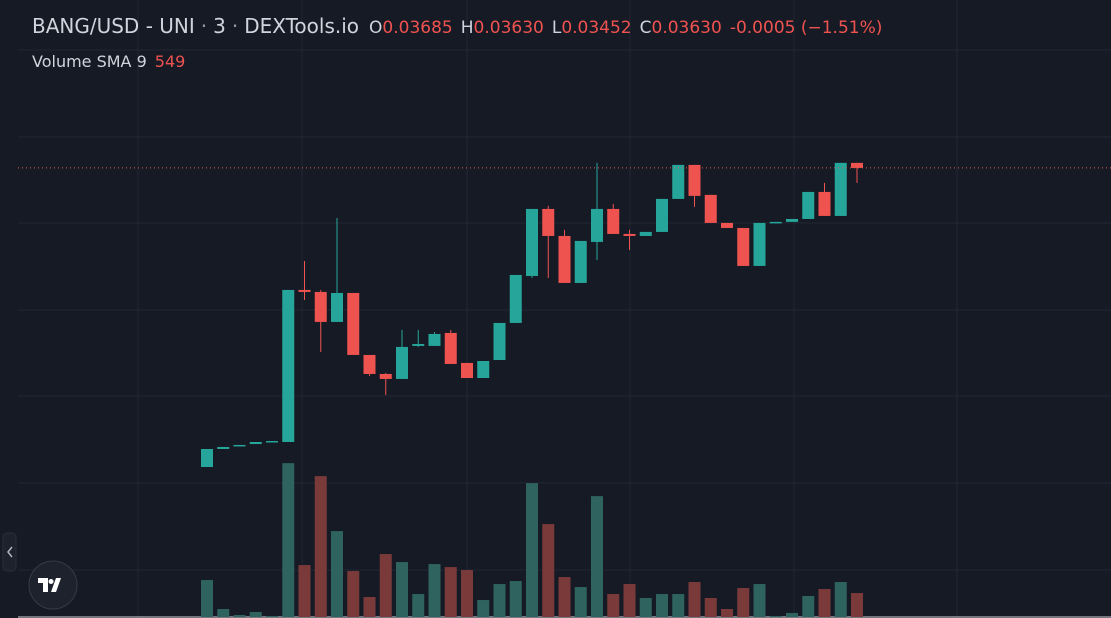 This screenshot has height=618, width=1111. What do you see at coordinates (113, 26) in the screenshot?
I see `symbol: BANG/USD - UNI` at bounding box center [113, 26].